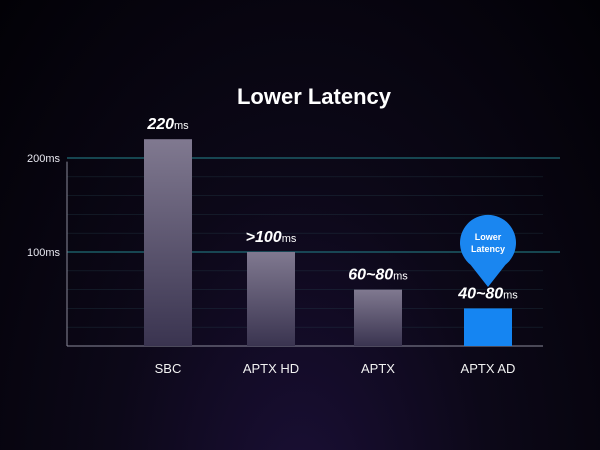 The width and height of the screenshot is (600, 450). I want to click on annotation-pin: Lower Latency, so click(488, 250).